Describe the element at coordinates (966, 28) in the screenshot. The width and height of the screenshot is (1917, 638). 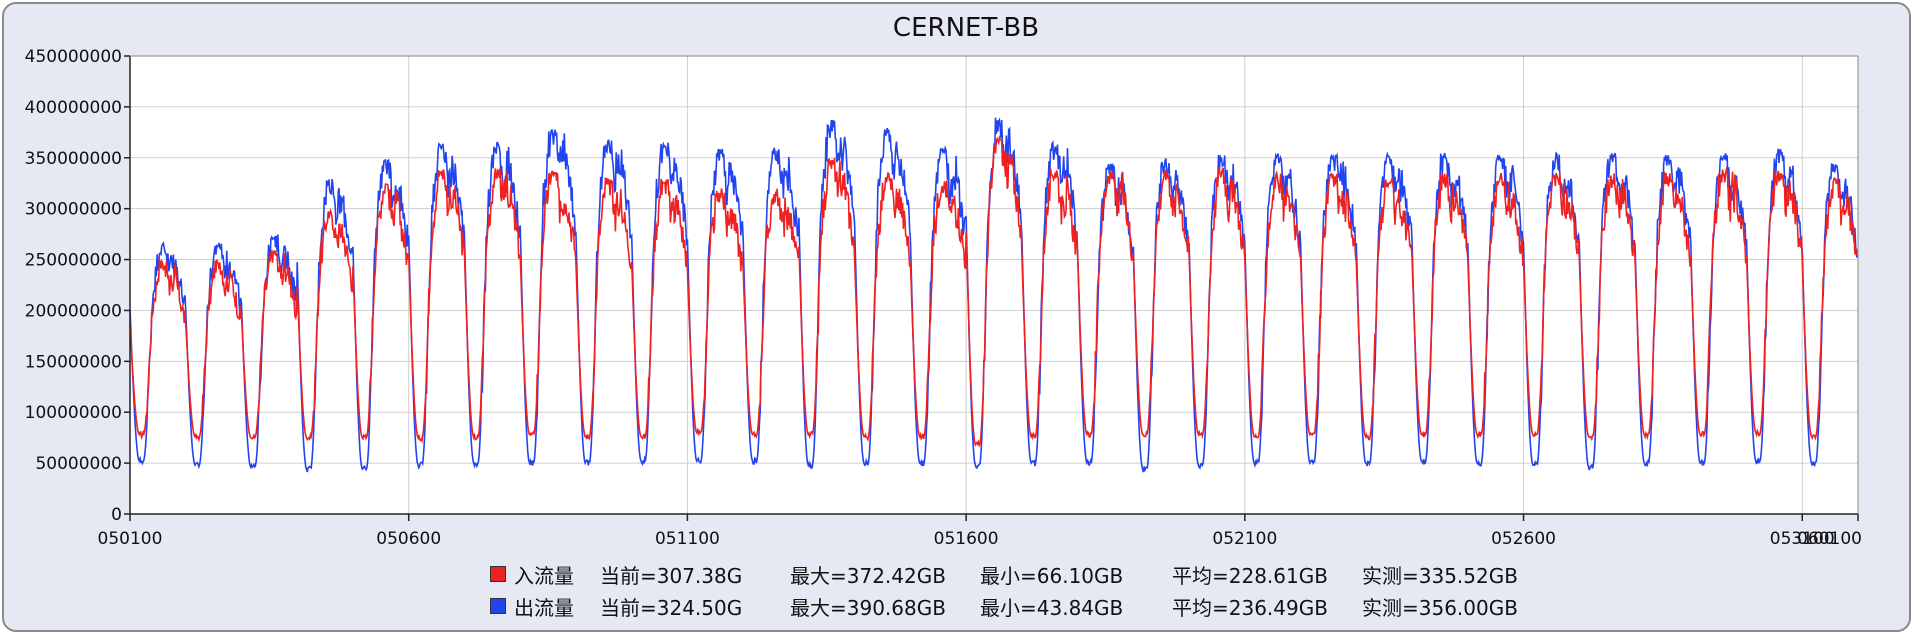
I see `chart-title: CERNET-BB` at that location.